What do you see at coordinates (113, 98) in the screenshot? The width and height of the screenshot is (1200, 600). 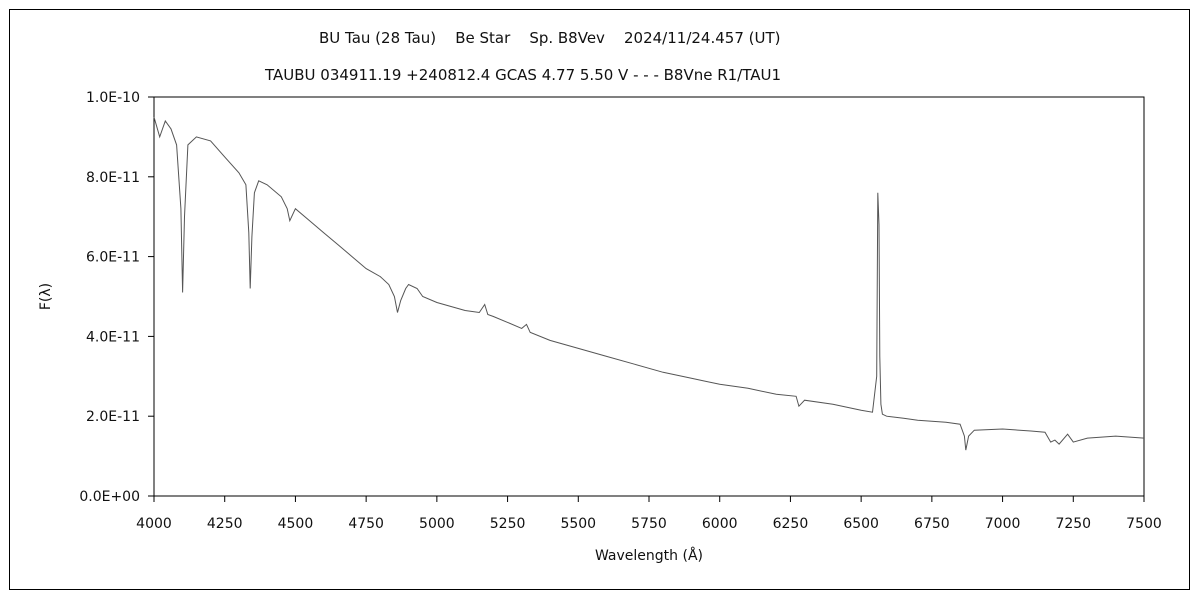 I see `y-tick-label: 1.0E-10` at bounding box center [113, 98].